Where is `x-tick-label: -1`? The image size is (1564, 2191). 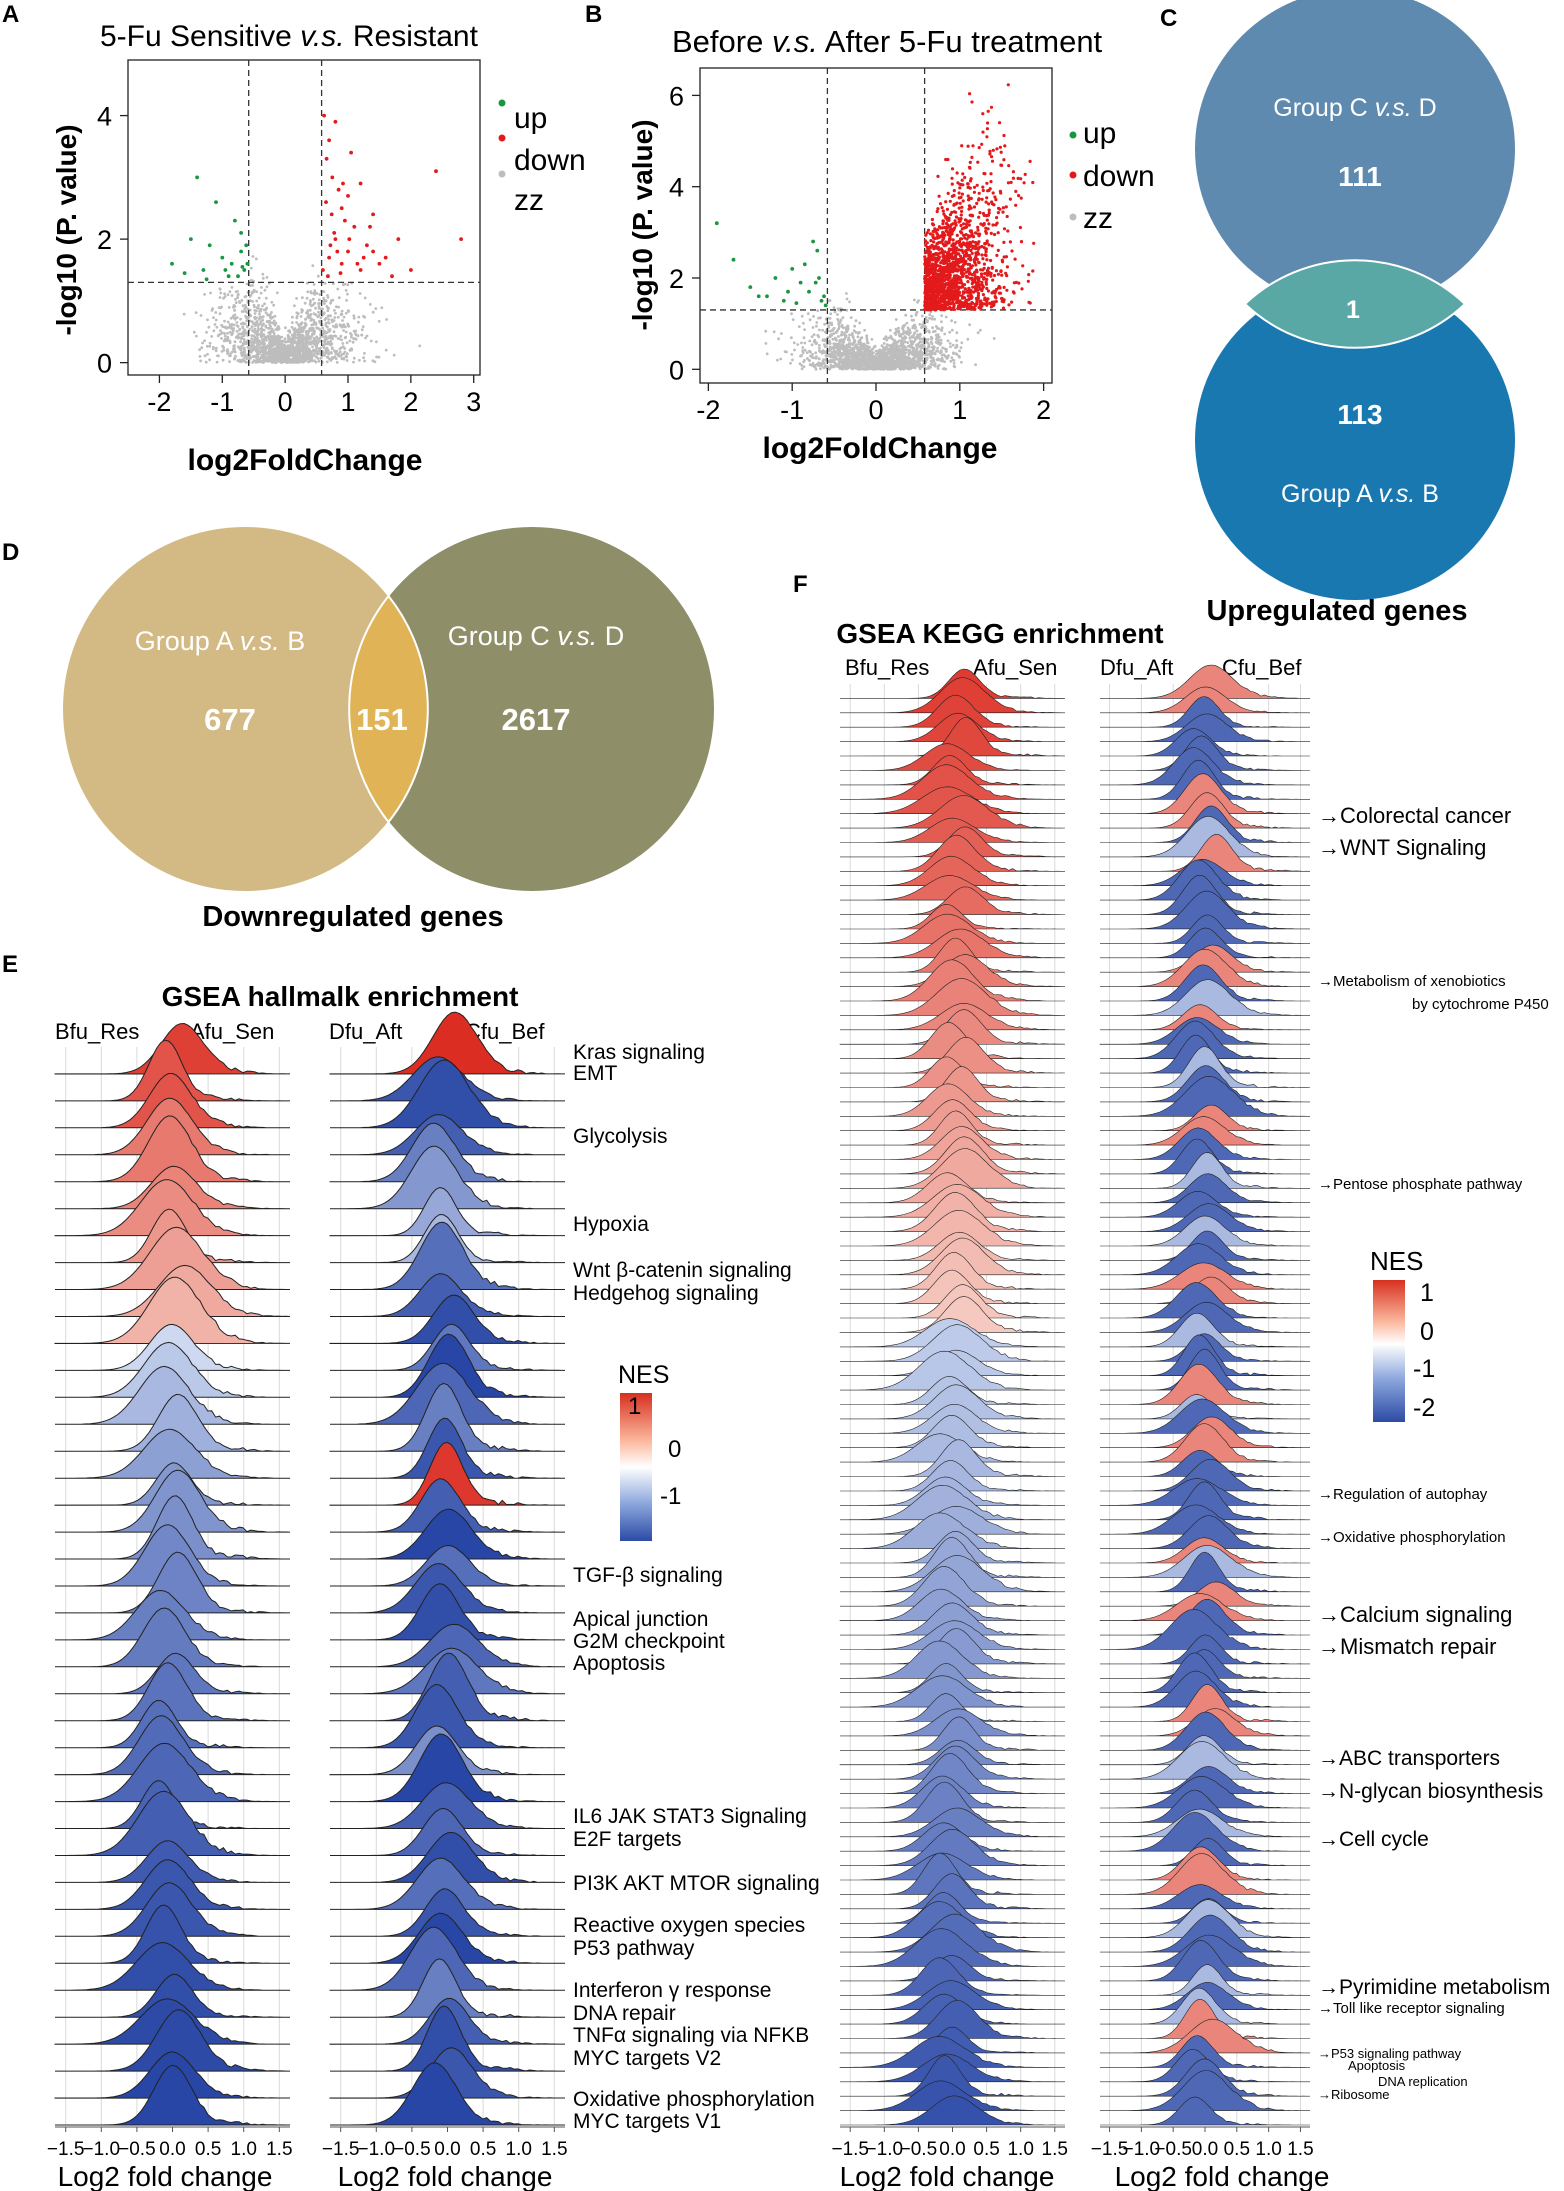
x-tick-label: -1 is located at coordinates (222, 402).